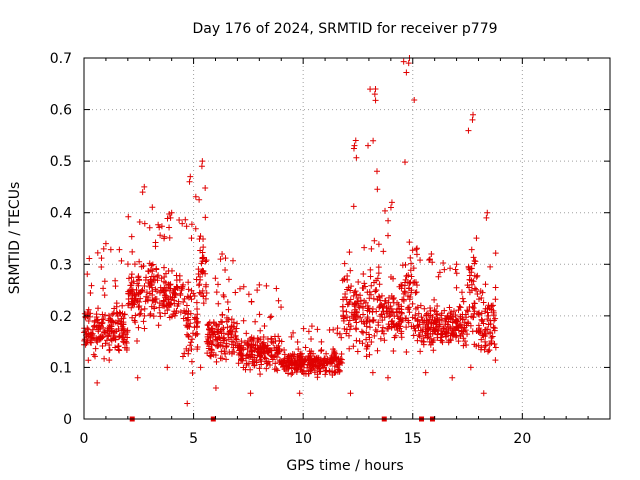  Describe the element at coordinates (61, 239) in the screenshot. I see `y-tick-labels: 0 0.1 0.2 0.3 0.4 0.5 0.6 0.7` at that location.